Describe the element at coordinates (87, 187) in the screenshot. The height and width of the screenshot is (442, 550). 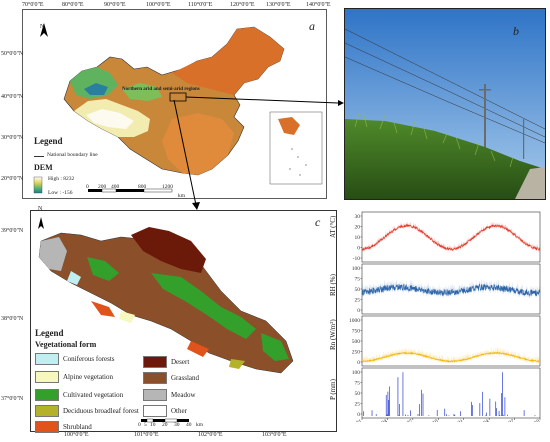
I see `scale-a-0: 0` at that location.